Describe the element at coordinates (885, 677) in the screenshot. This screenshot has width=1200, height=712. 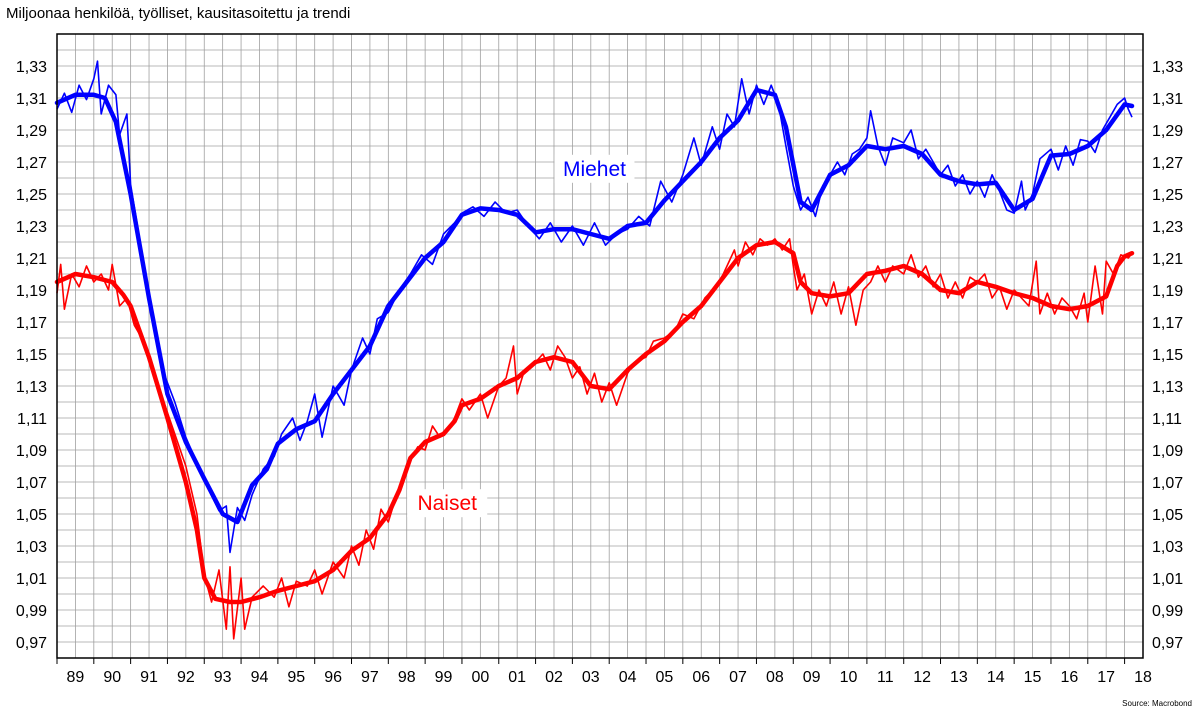
I see `x-tick-label: 11` at that location.